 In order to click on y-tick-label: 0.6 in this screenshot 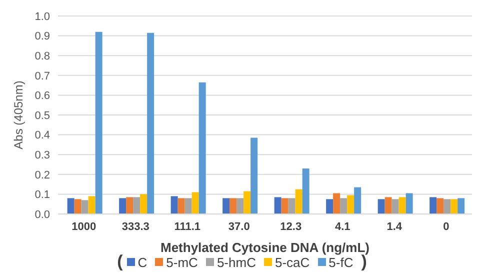, I will do `click(42, 96)`.